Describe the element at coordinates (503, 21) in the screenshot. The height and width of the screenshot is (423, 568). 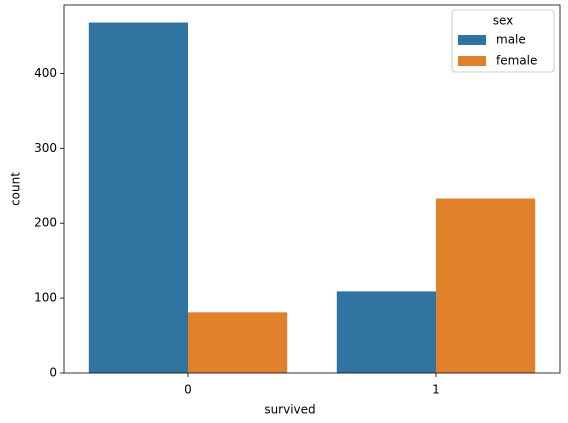
I see `legend-title: sex` at that location.